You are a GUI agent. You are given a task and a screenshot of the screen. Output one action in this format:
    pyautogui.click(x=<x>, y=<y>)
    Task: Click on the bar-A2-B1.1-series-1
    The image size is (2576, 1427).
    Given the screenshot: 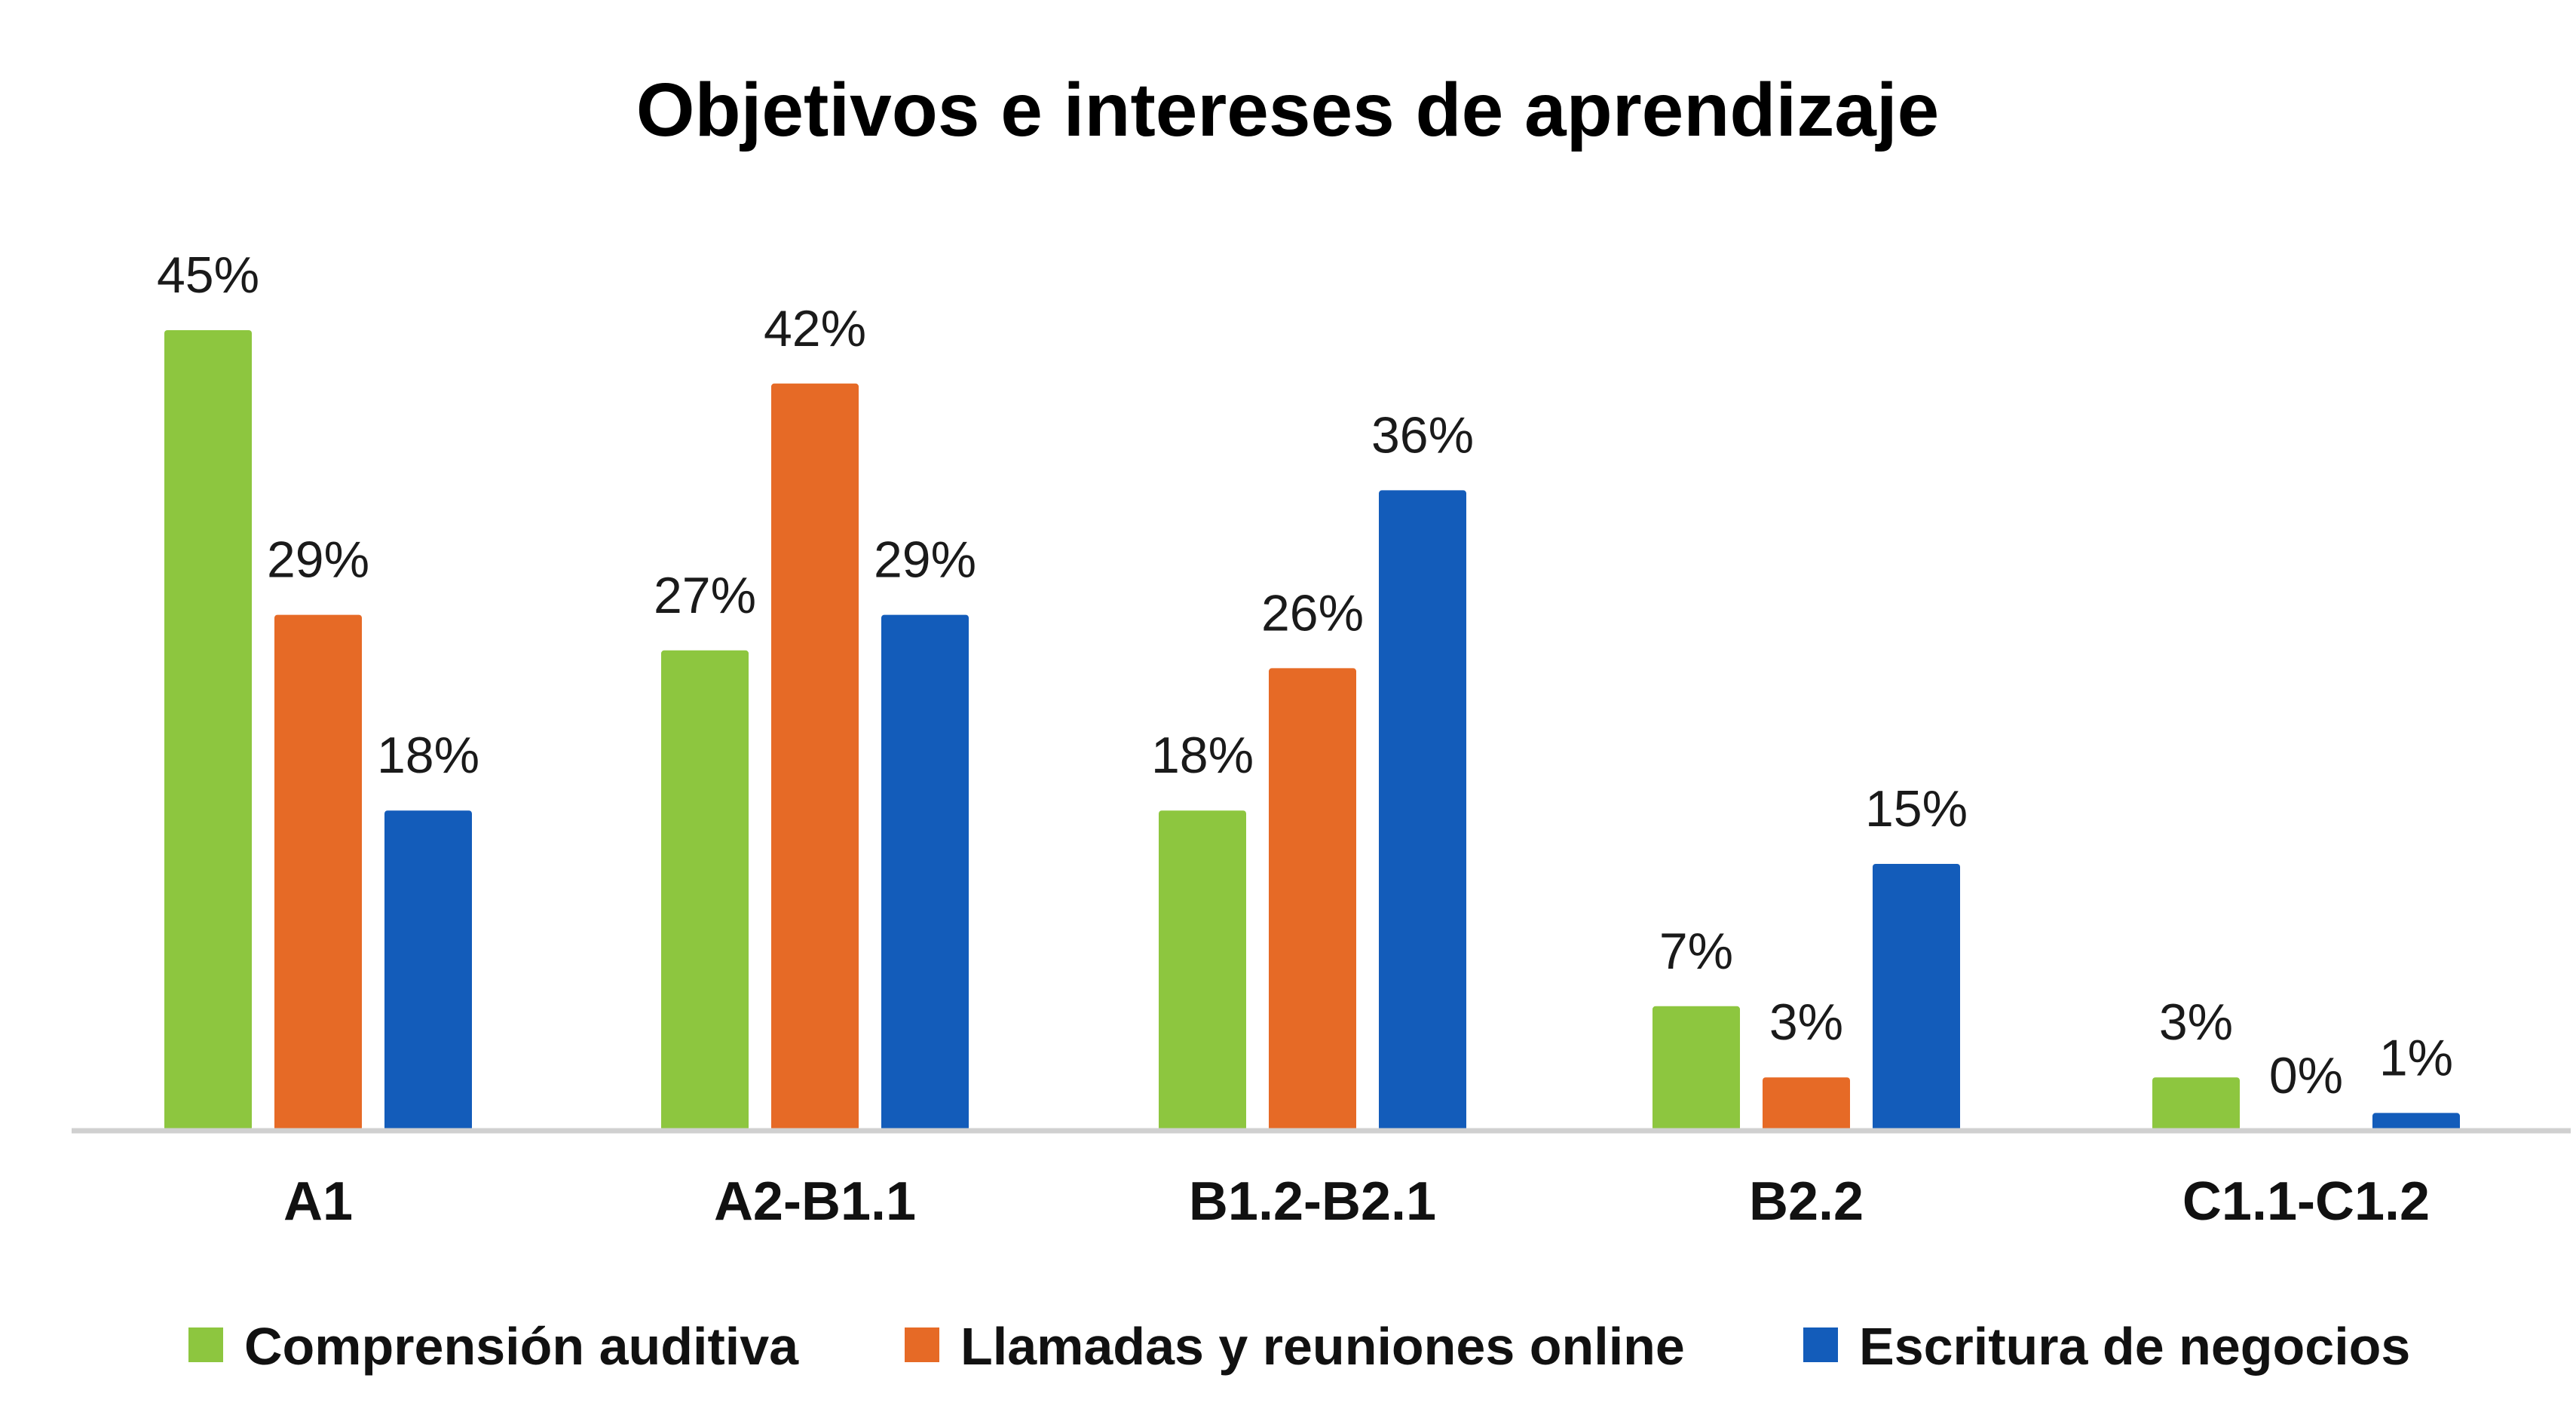 What is the action you would take?
    pyautogui.click(x=815, y=757)
    